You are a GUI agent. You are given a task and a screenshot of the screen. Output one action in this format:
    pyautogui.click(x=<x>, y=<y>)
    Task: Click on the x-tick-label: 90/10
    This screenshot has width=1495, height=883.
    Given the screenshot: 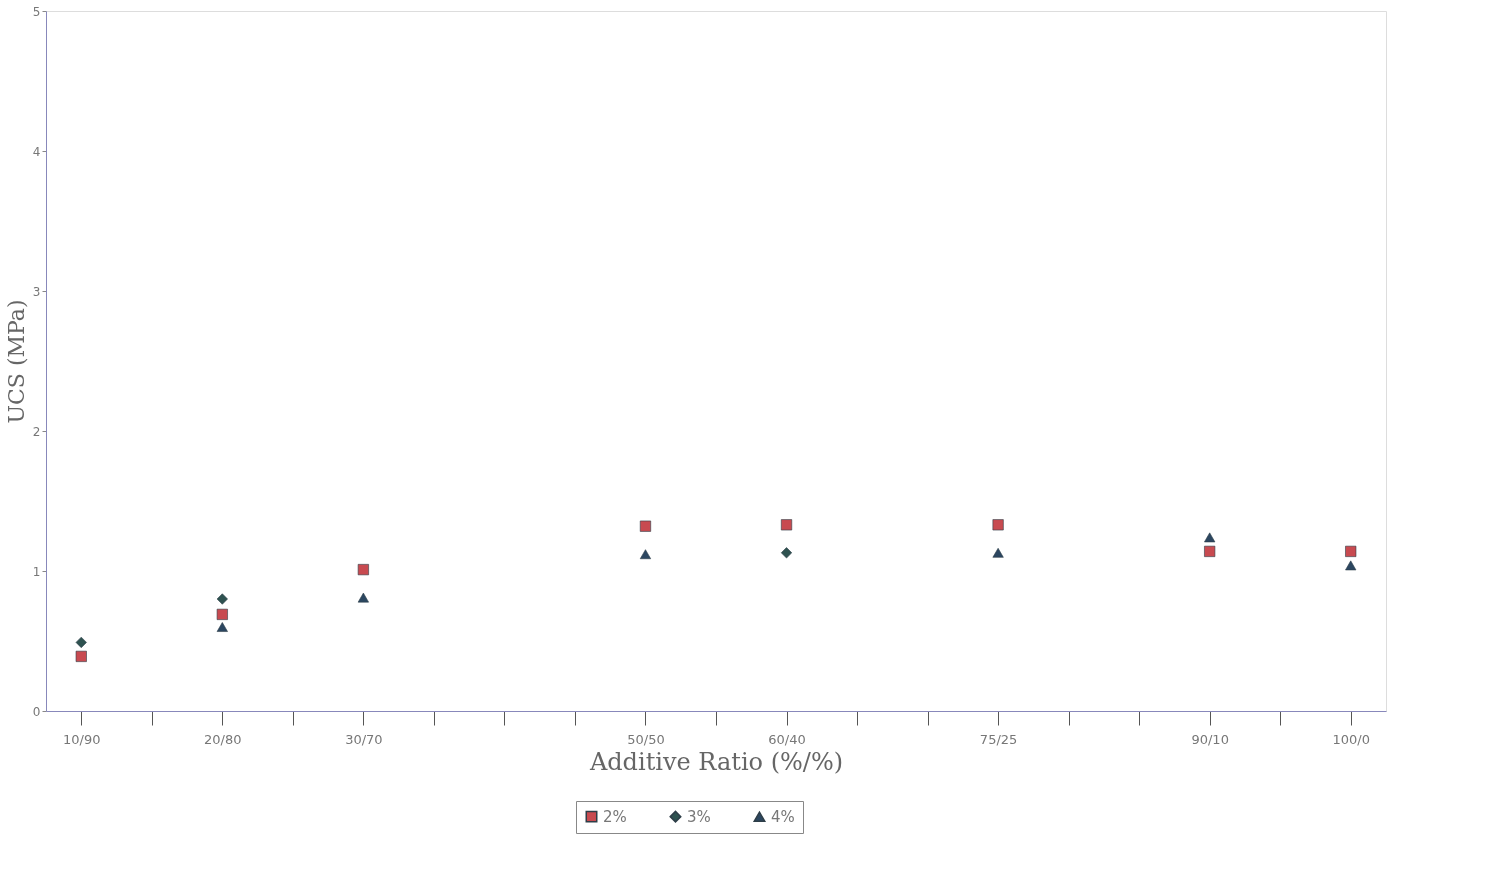 What is the action you would take?
    pyautogui.click(x=1210, y=739)
    